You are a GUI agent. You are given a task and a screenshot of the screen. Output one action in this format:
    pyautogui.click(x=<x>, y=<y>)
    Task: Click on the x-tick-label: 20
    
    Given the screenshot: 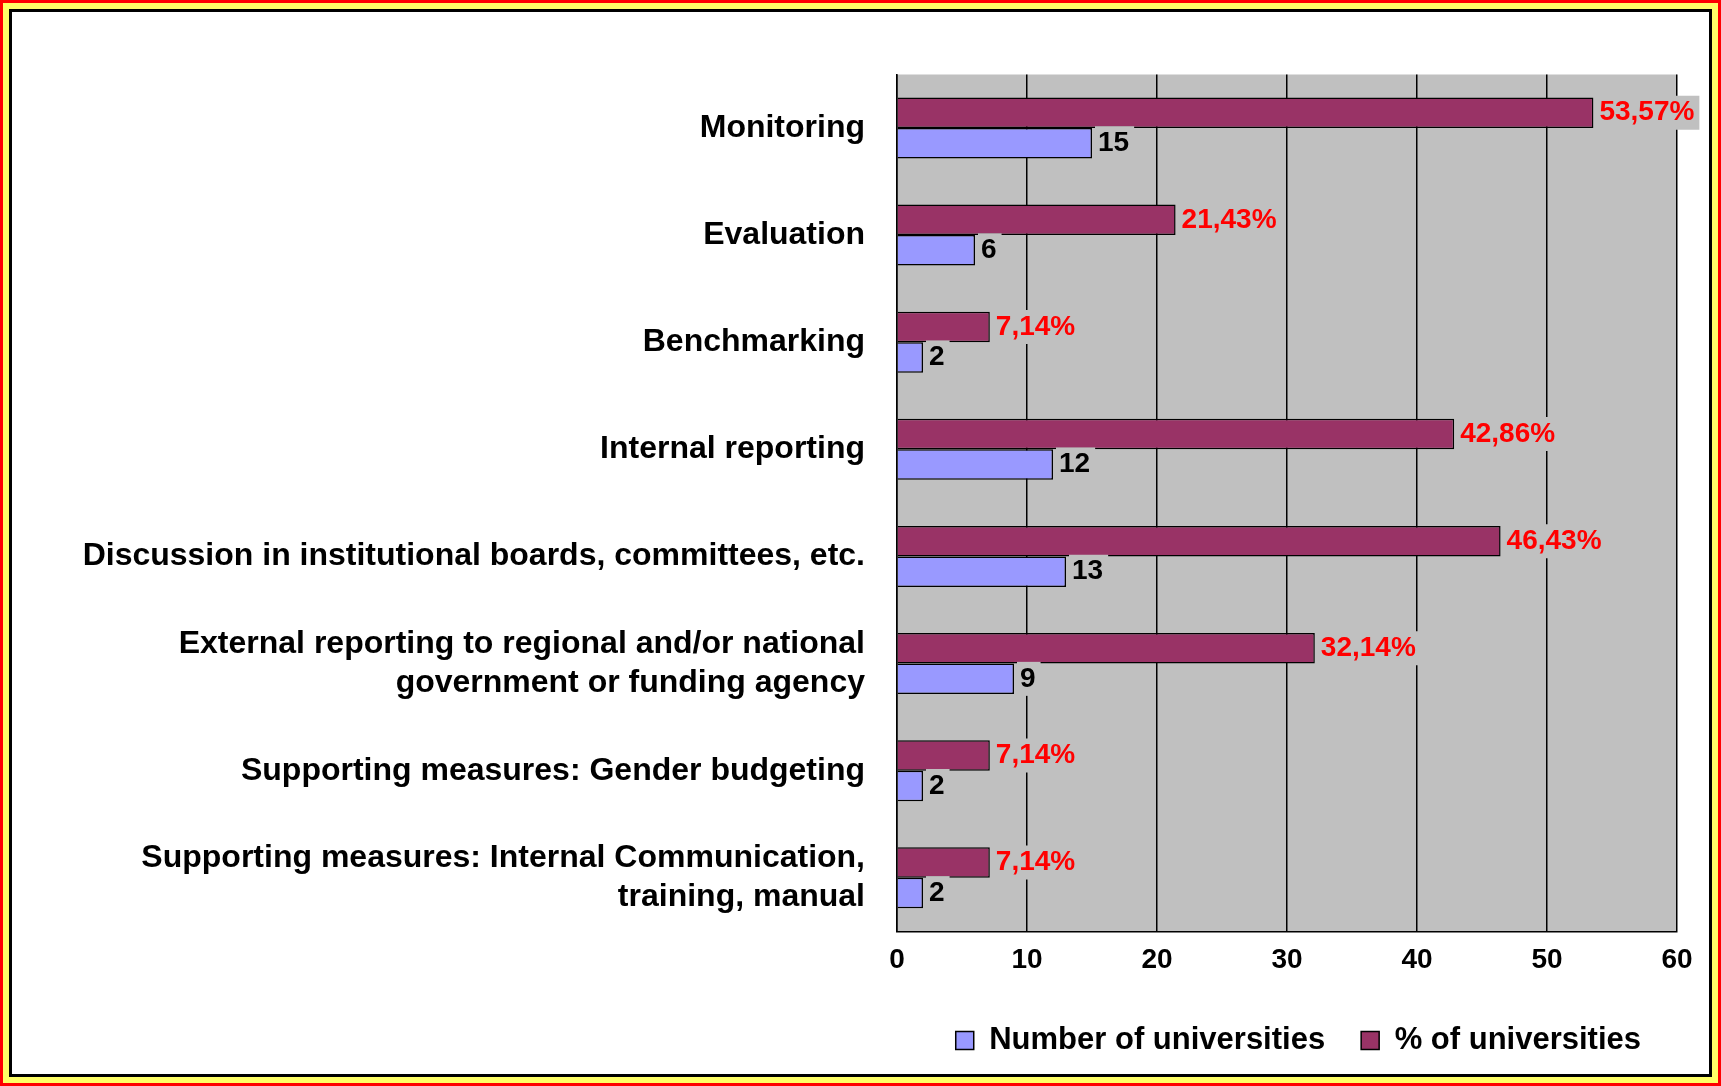 What is the action you would take?
    pyautogui.click(x=1157, y=958)
    